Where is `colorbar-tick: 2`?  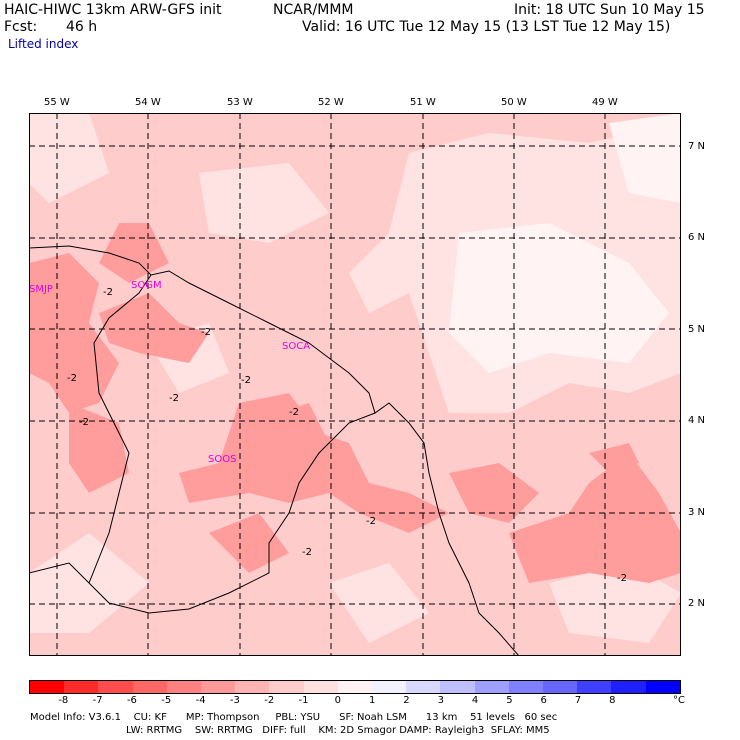 colorbar-tick: 2 is located at coordinates (406, 700).